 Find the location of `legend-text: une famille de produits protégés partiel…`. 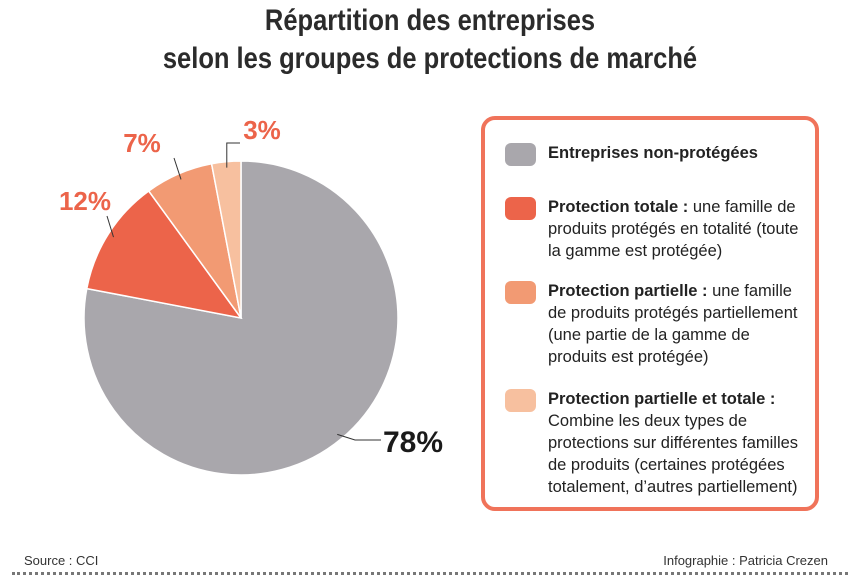

legend-text: une famille de produits protégés partiel… is located at coordinates (673, 324).